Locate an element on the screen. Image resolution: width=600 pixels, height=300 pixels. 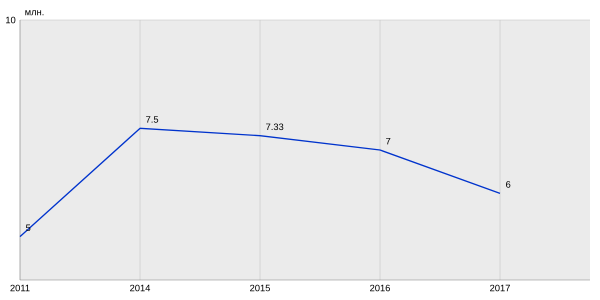
y-axis-title: млн. is located at coordinates (34, 13).